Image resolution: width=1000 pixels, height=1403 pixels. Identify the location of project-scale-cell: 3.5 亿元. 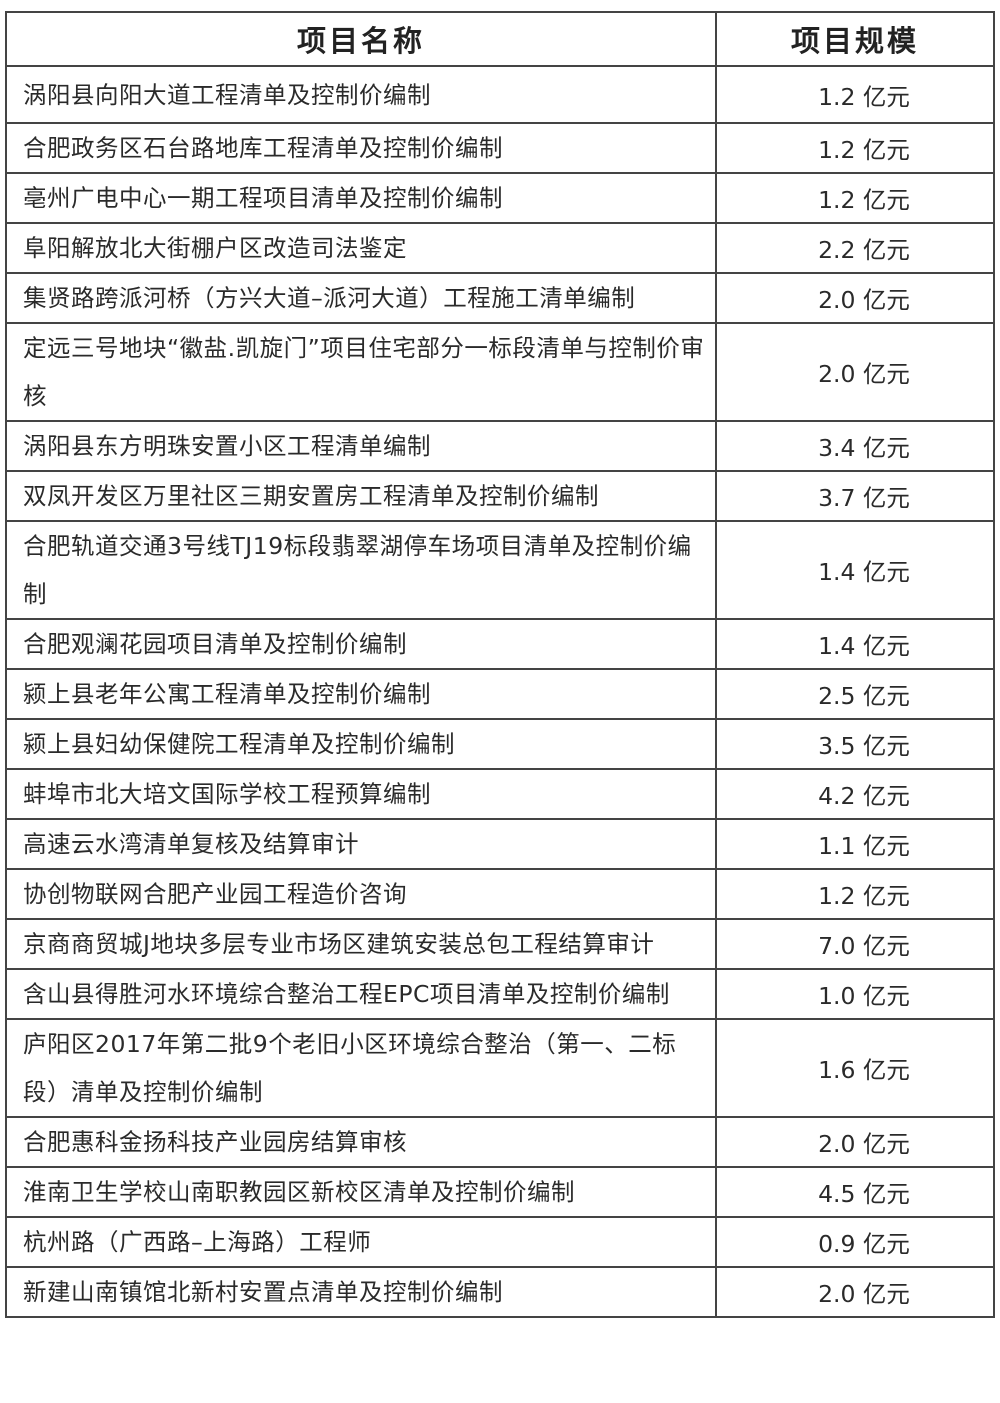
(855, 744).